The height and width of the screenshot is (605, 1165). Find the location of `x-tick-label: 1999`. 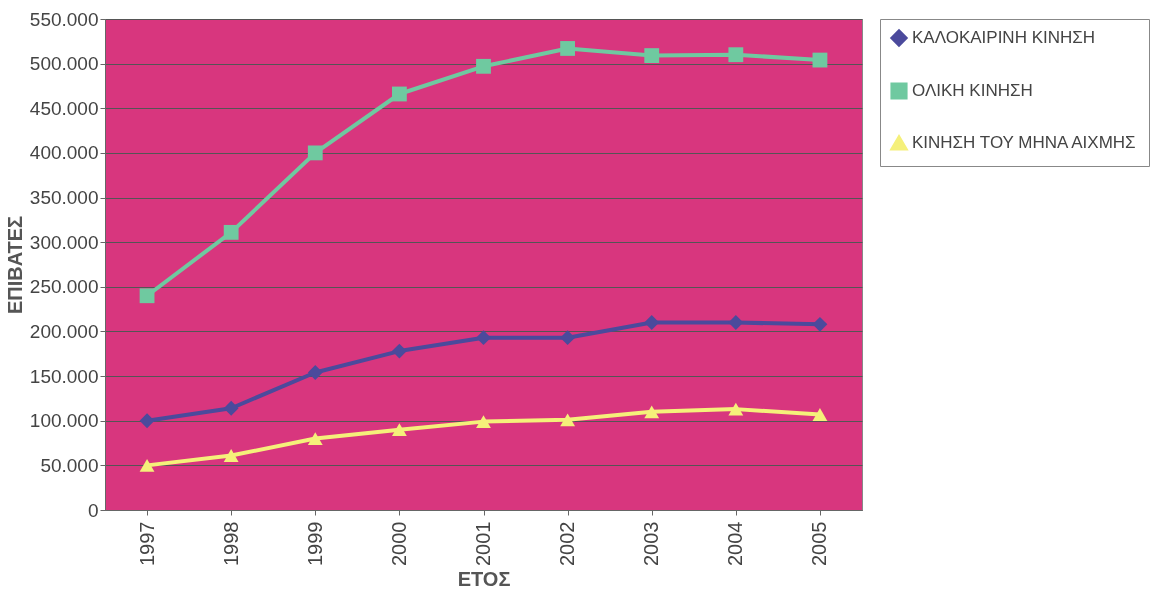

x-tick-label: 1999 is located at coordinates (314, 543).